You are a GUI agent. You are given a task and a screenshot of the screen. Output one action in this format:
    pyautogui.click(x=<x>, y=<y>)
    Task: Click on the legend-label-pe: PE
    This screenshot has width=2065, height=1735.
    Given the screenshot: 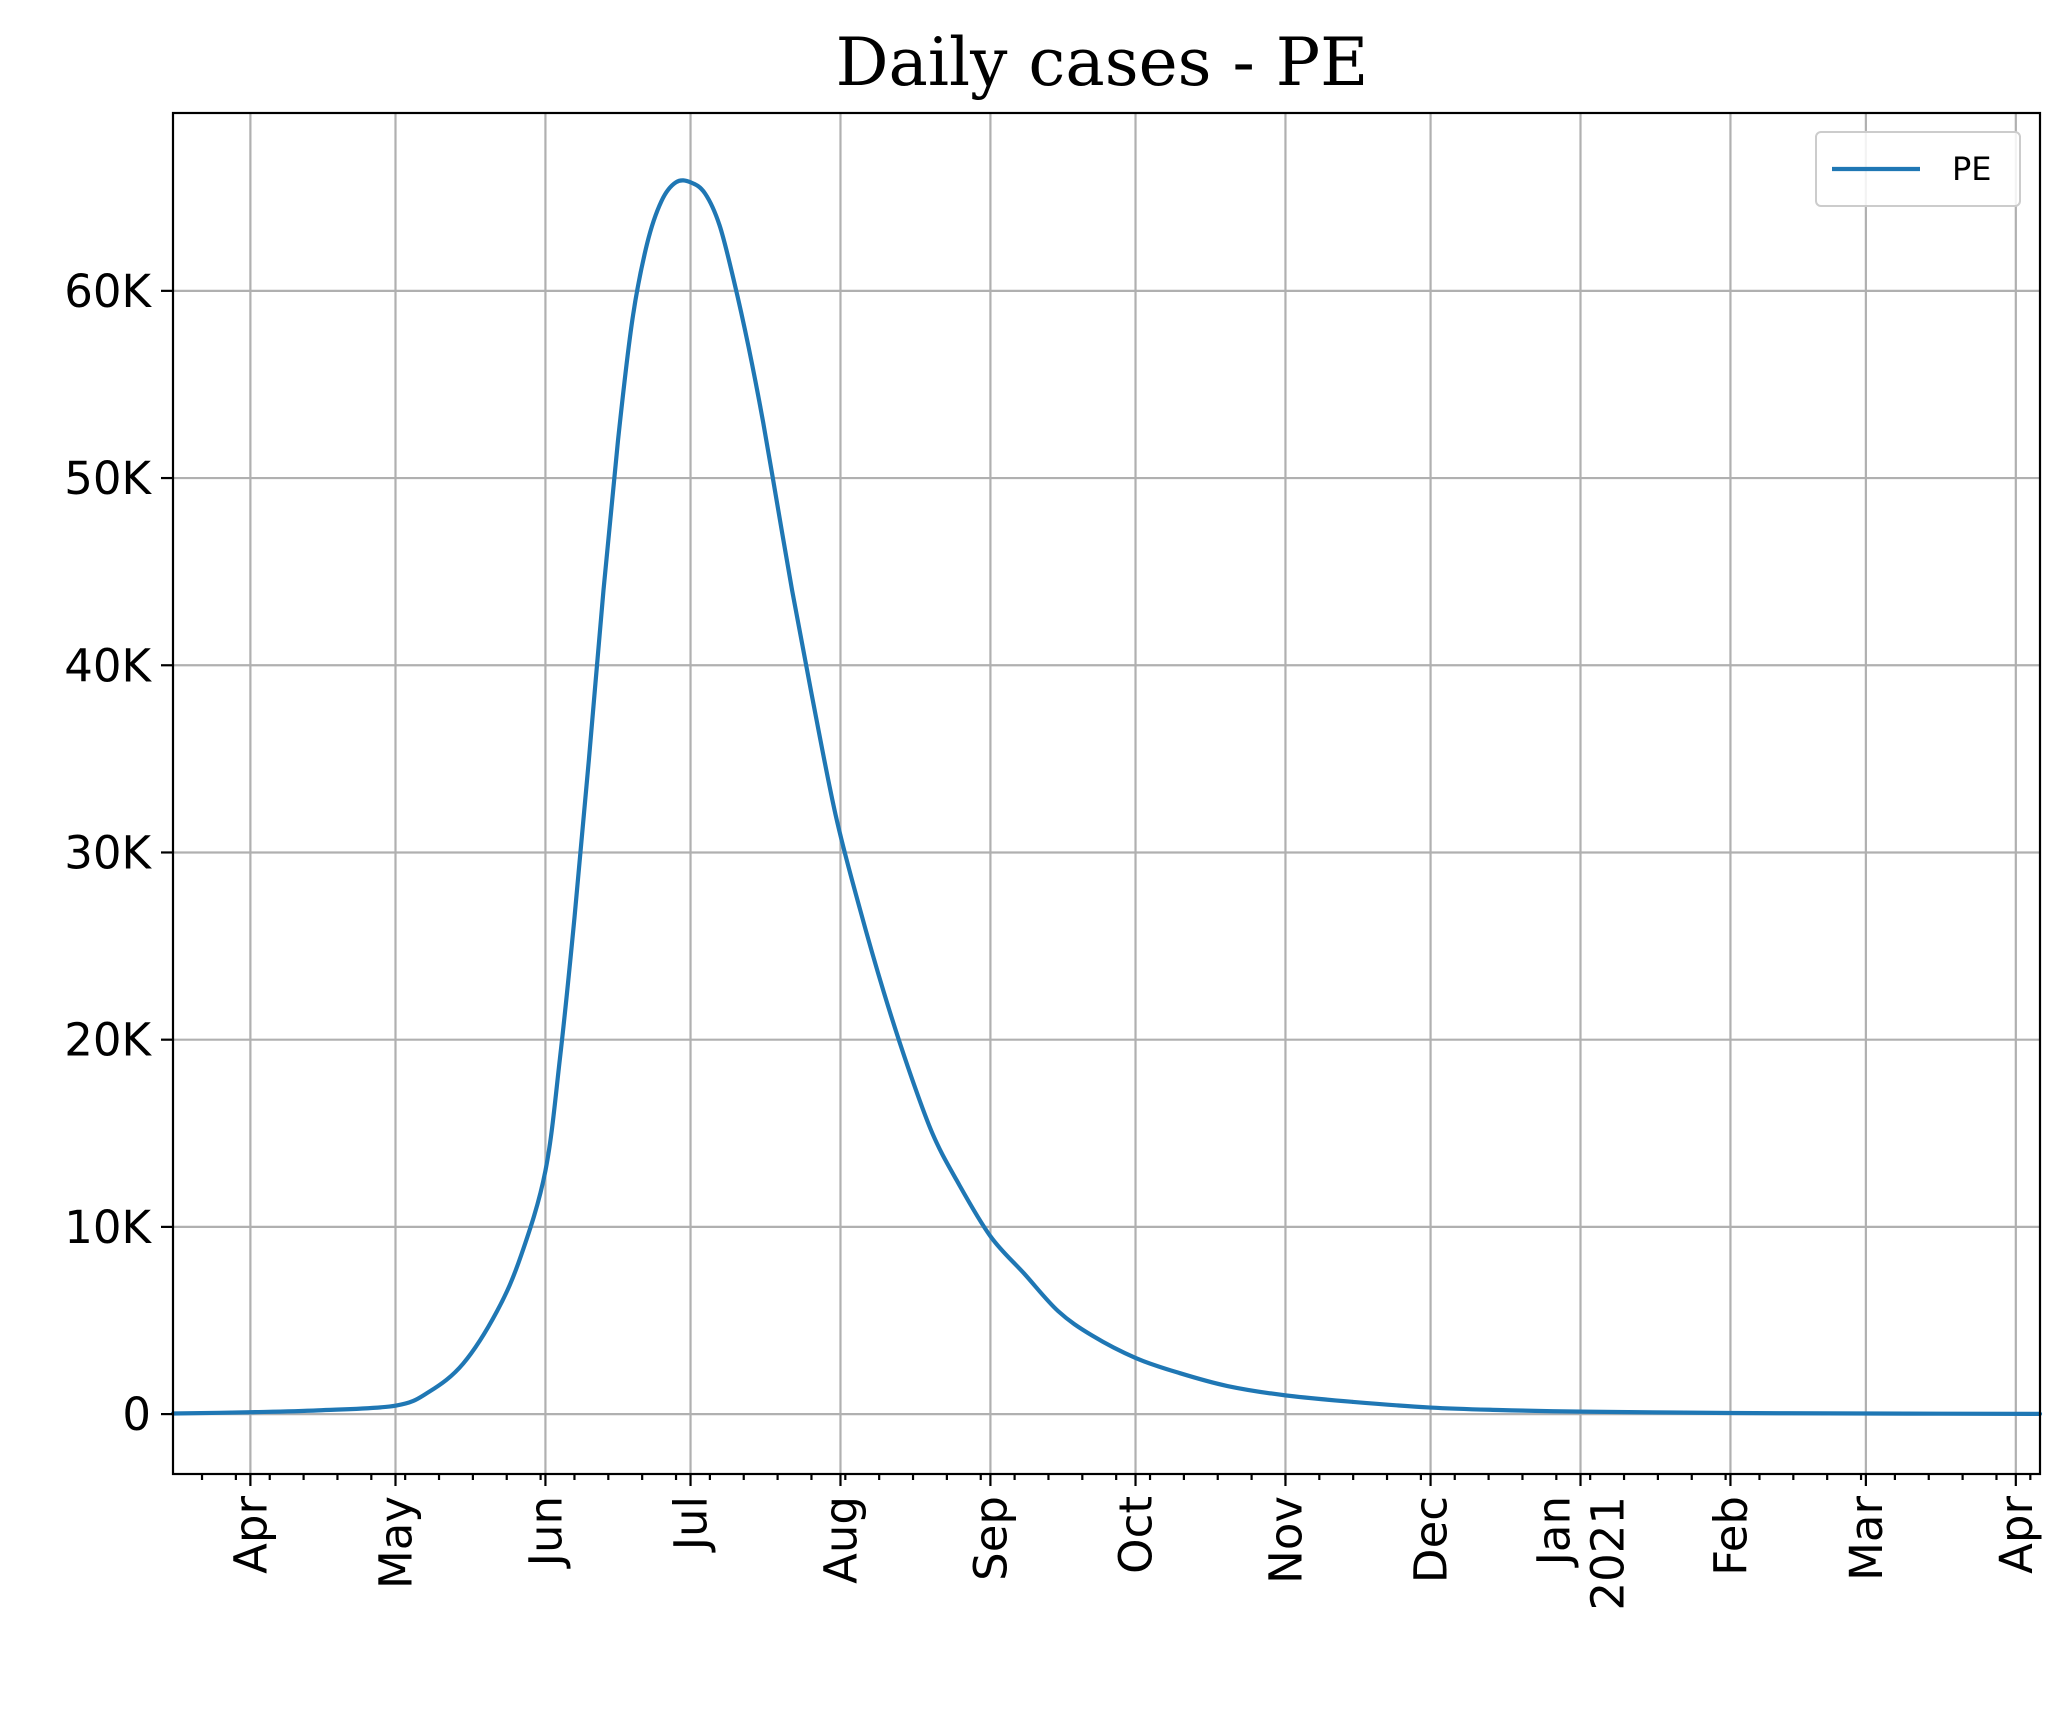 What is the action you would take?
    pyautogui.click(x=1972, y=169)
    